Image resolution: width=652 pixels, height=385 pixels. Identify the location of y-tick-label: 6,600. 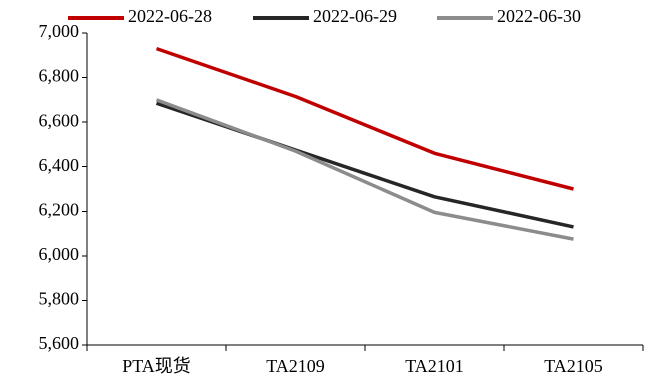
(59, 120).